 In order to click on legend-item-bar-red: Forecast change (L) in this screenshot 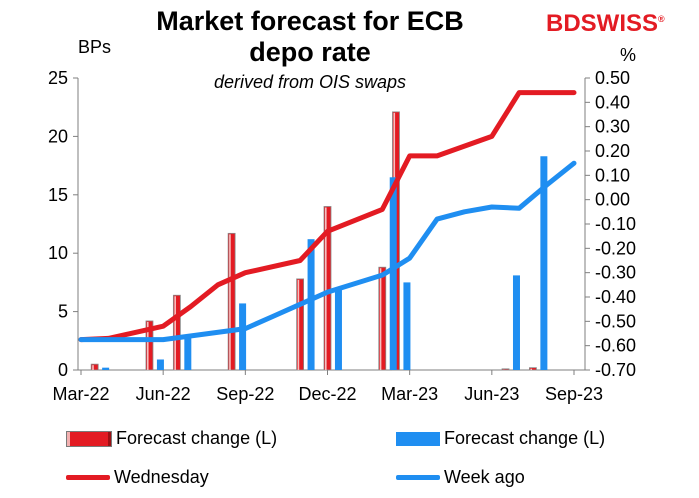, I will do `click(171, 438)`.